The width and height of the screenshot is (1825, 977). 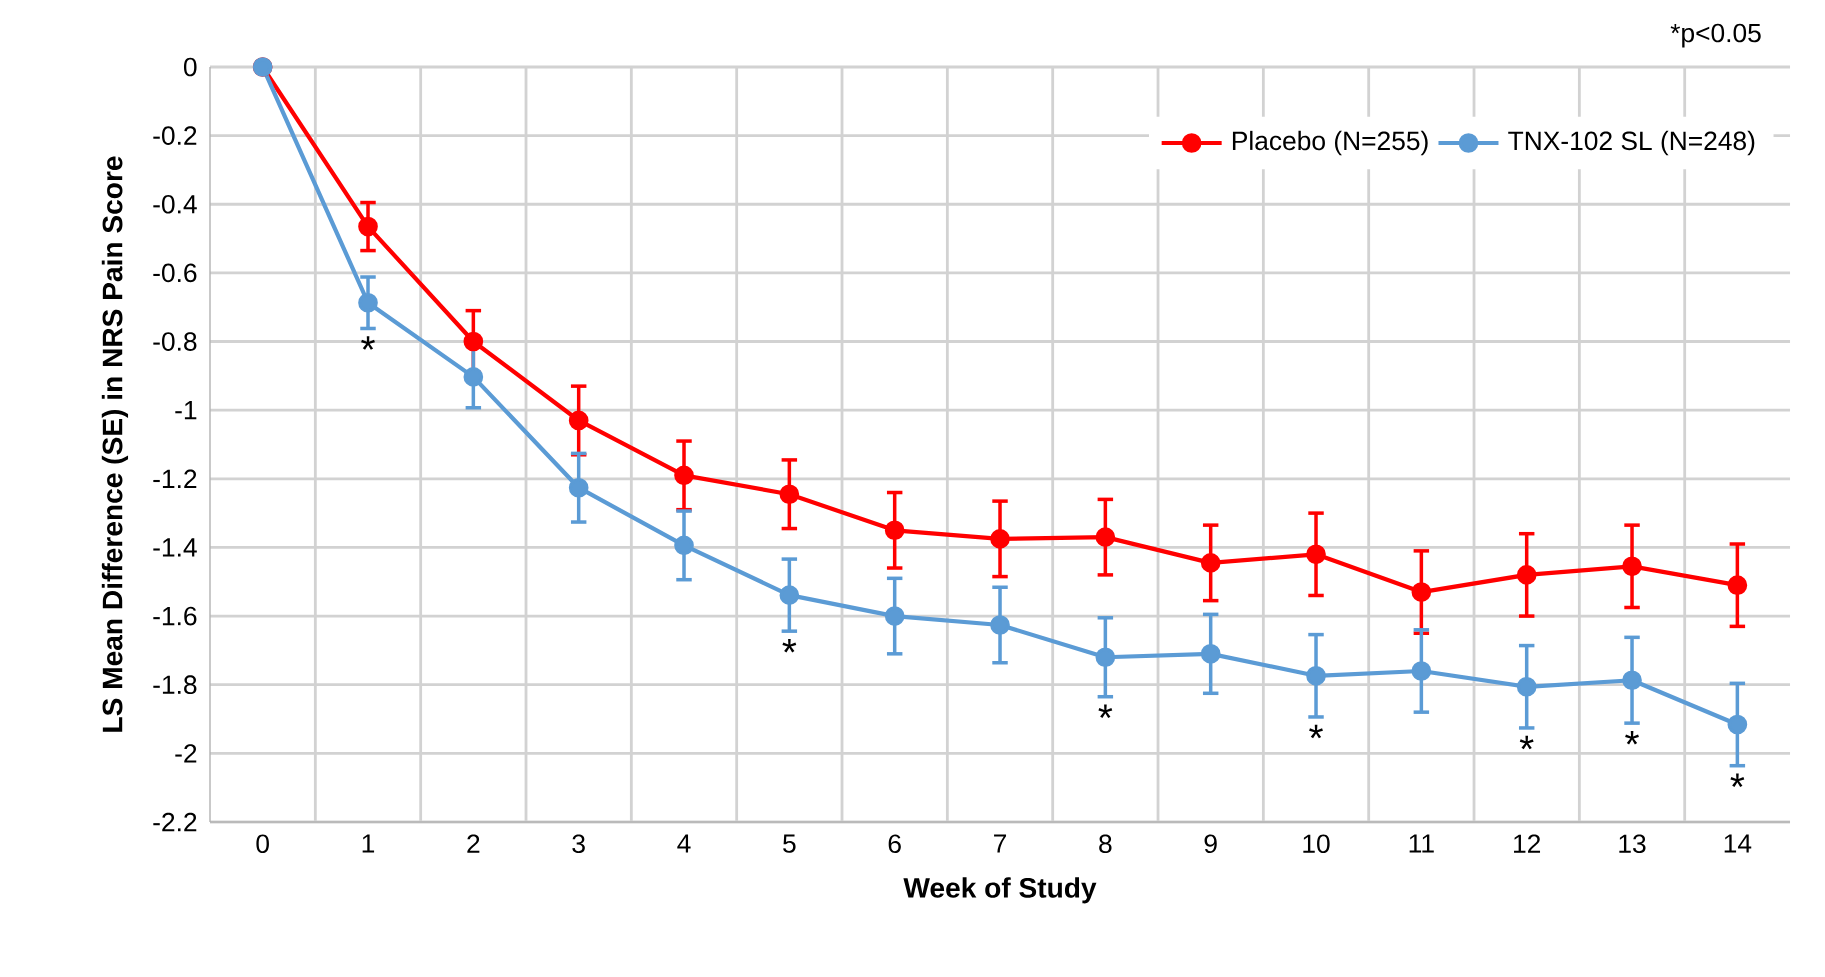 What do you see at coordinates (578, 844) in the screenshot?
I see `x-tick-label: 3` at bounding box center [578, 844].